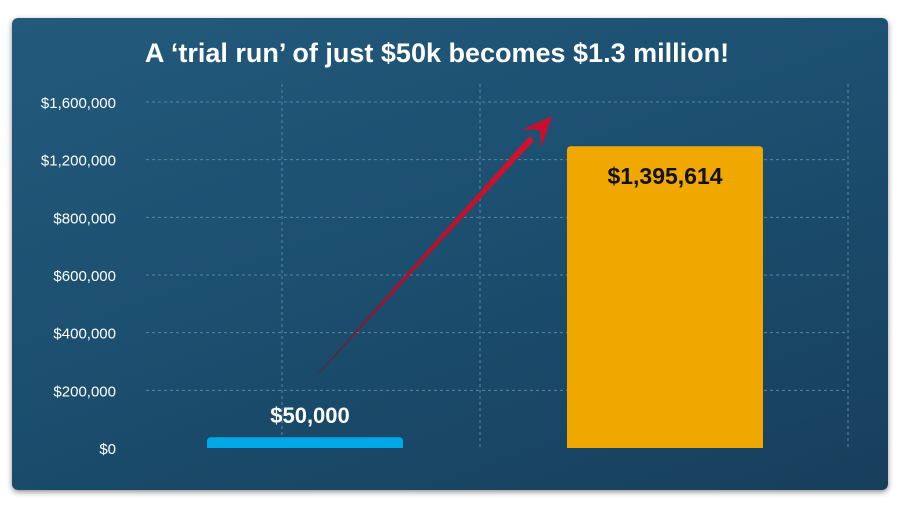 This screenshot has height=507, width=900. What do you see at coordinates (84, 391) in the screenshot?
I see `y-tick-label: $200,000` at bounding box center [84, 391].